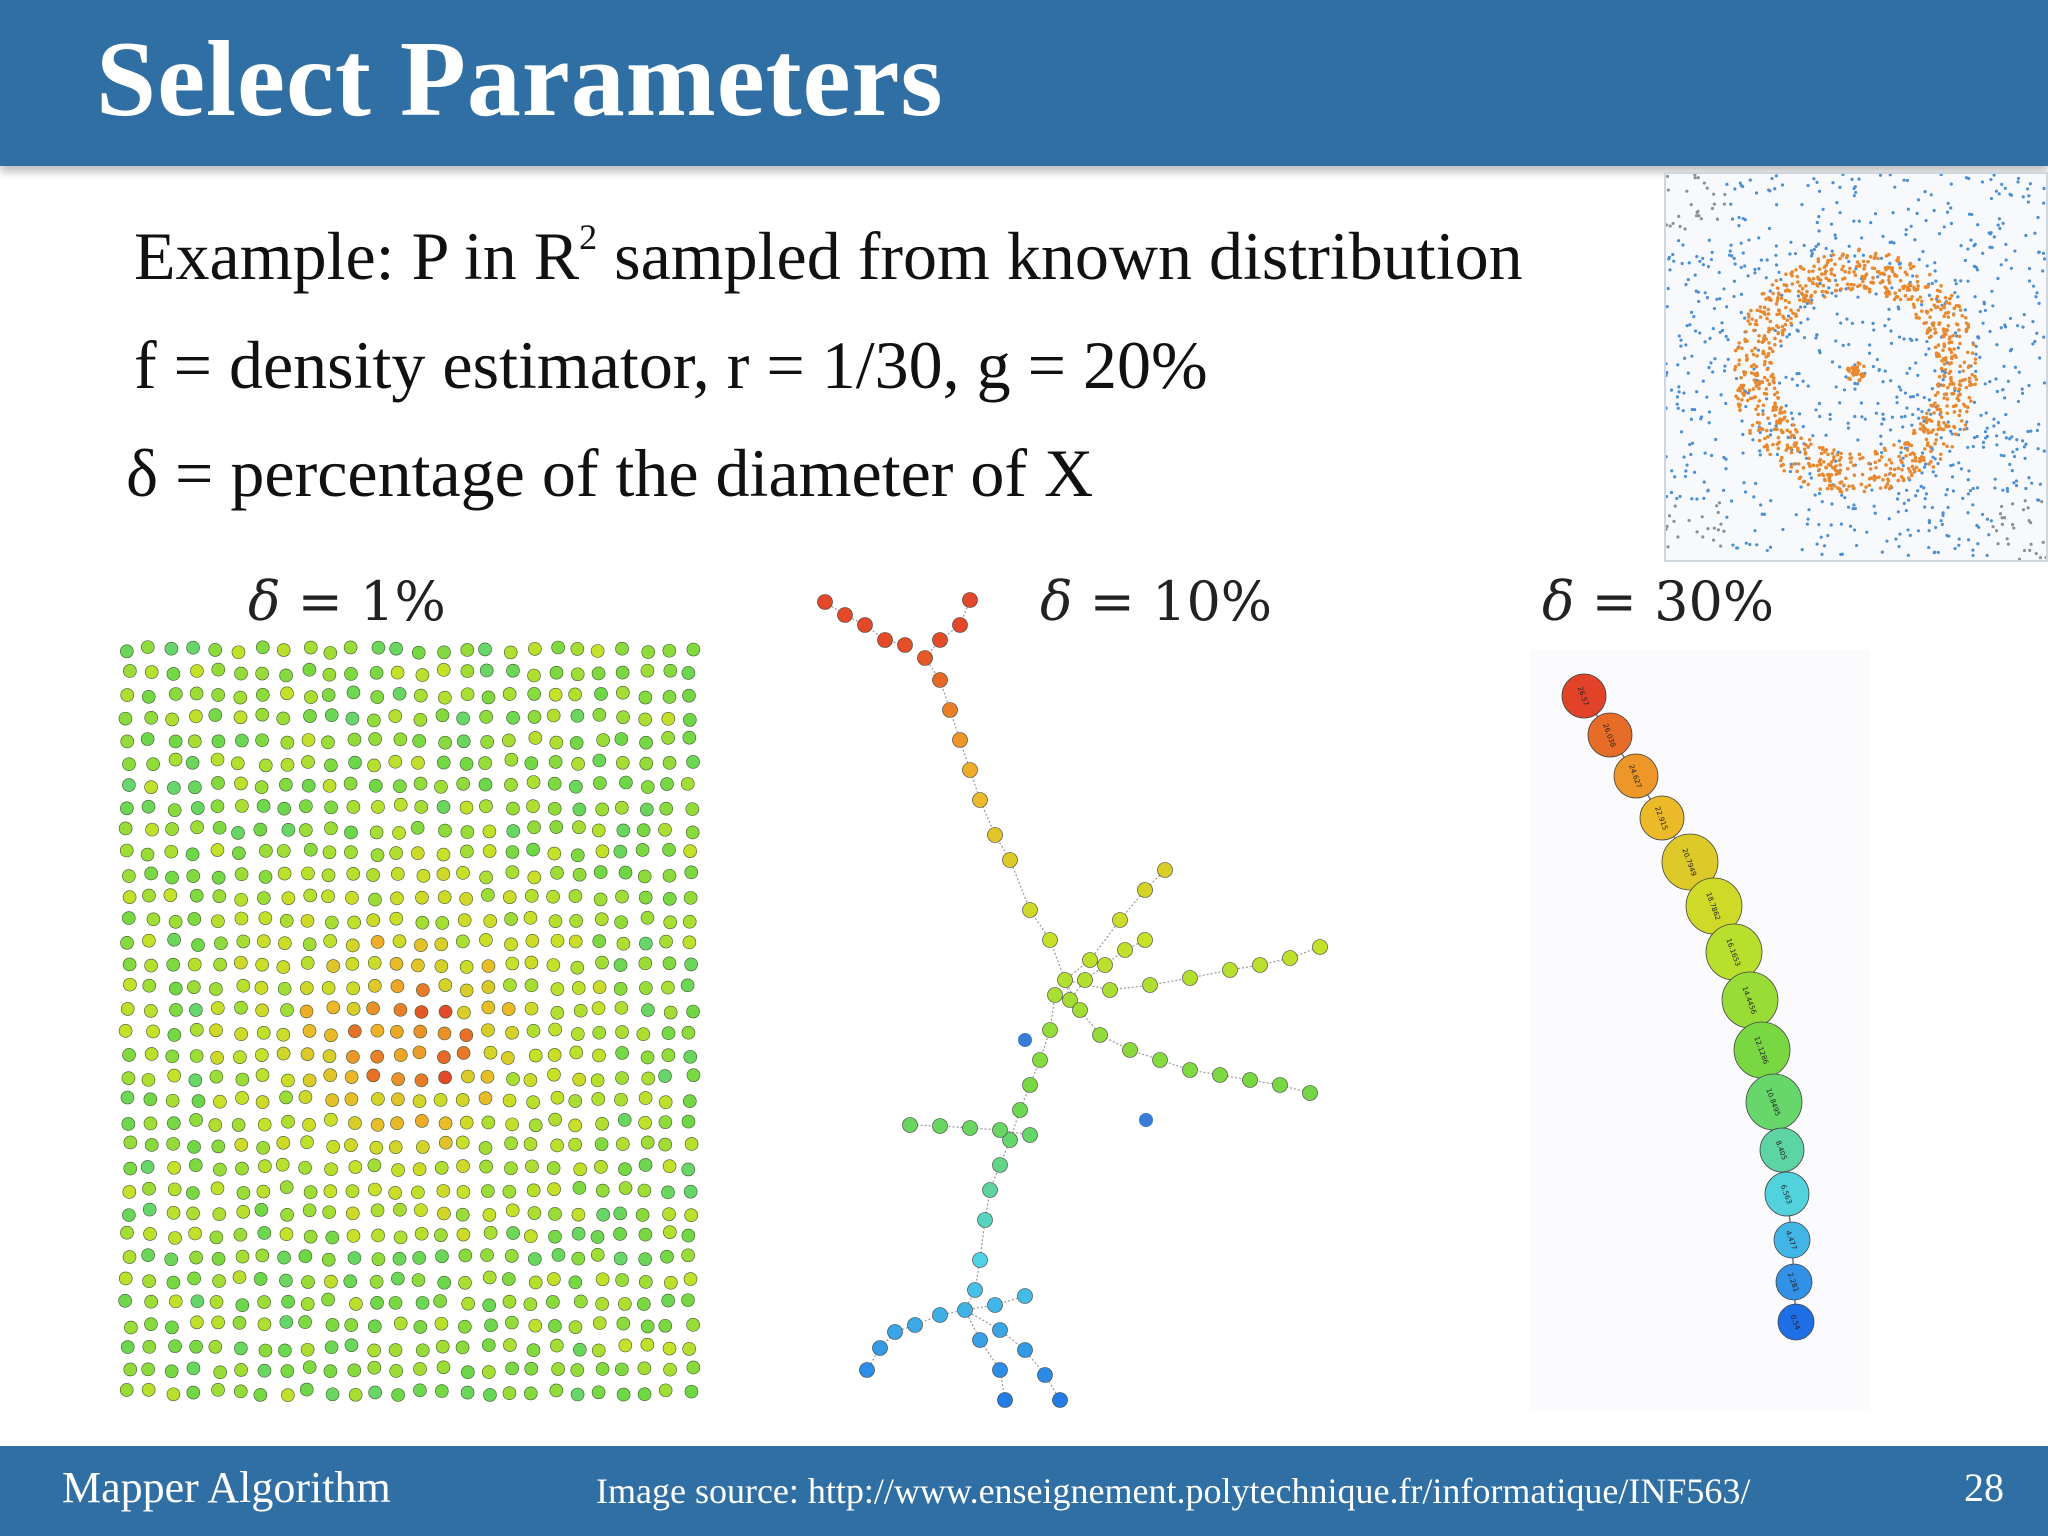  Describe the element at coordinates (1558, 601) in the screenshot. I see `delta-symbol: δ` at that location.